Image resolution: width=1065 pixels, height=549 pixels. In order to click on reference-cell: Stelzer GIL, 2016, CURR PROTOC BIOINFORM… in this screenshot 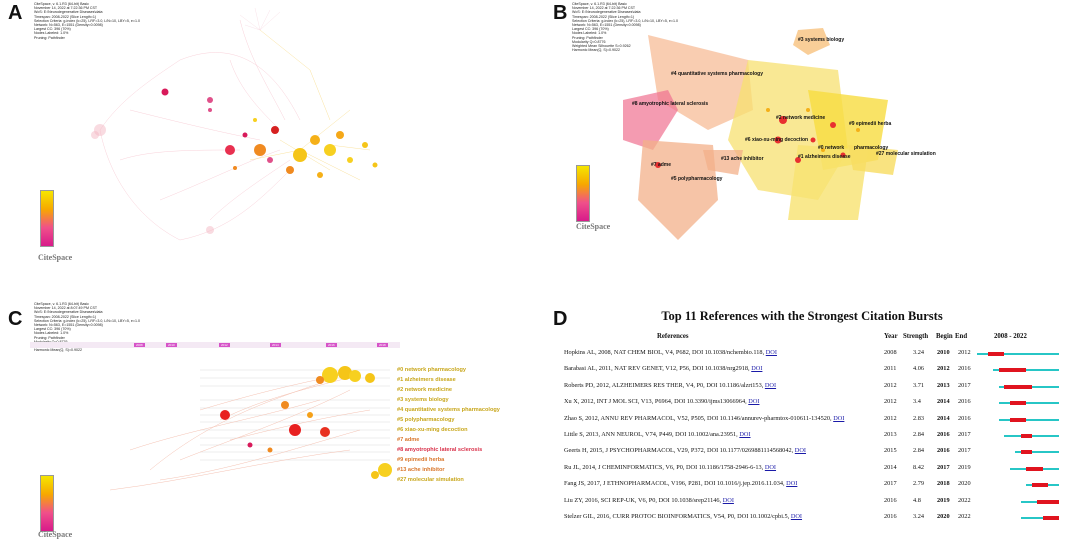, I will do `click(683, 516)`.